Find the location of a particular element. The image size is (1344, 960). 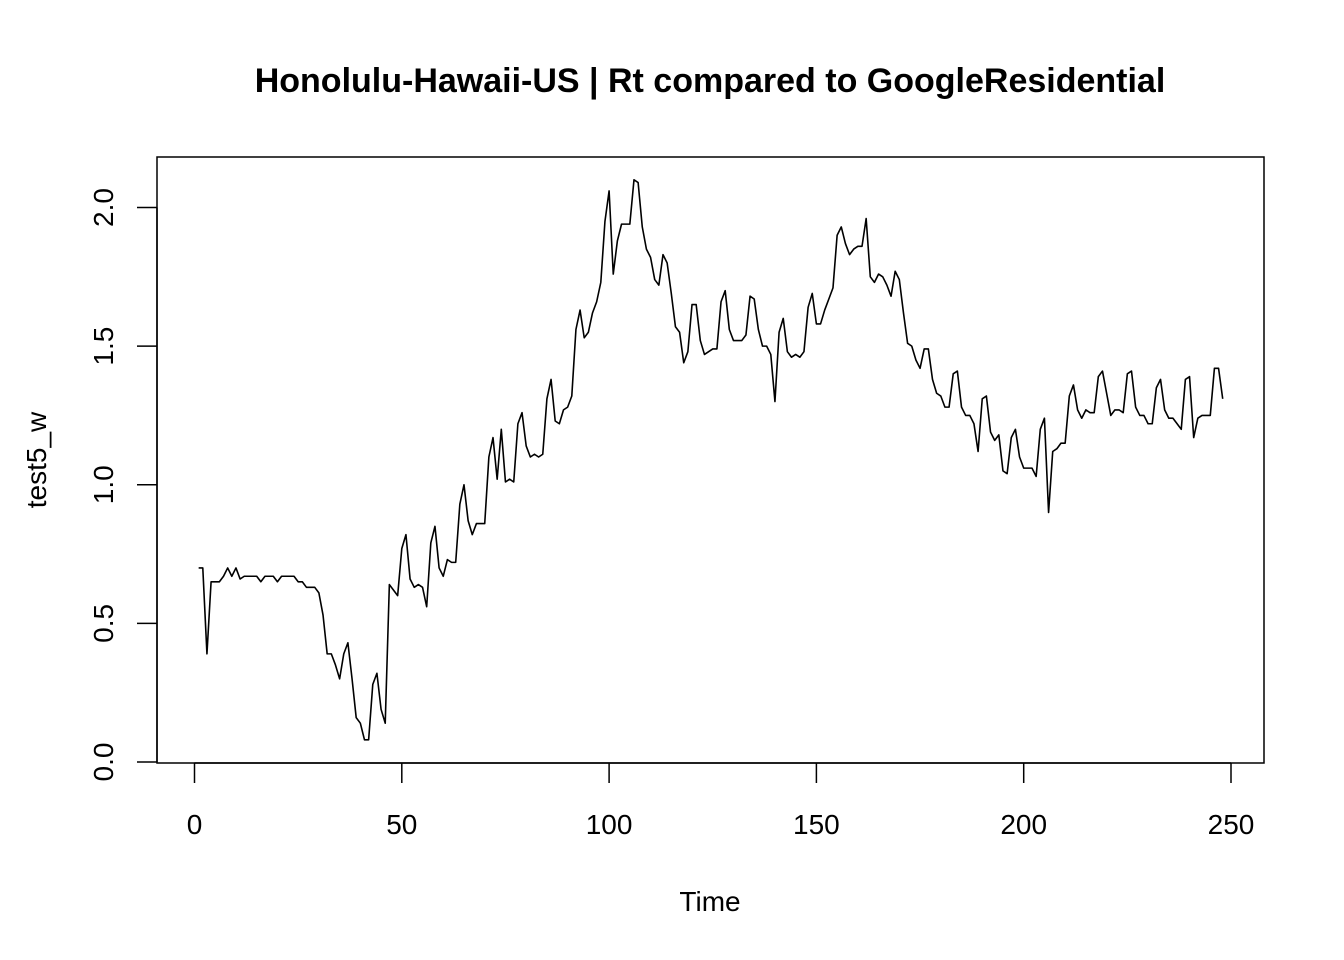

y-tick-label: 0.5 is located at coordinates (103, 623).